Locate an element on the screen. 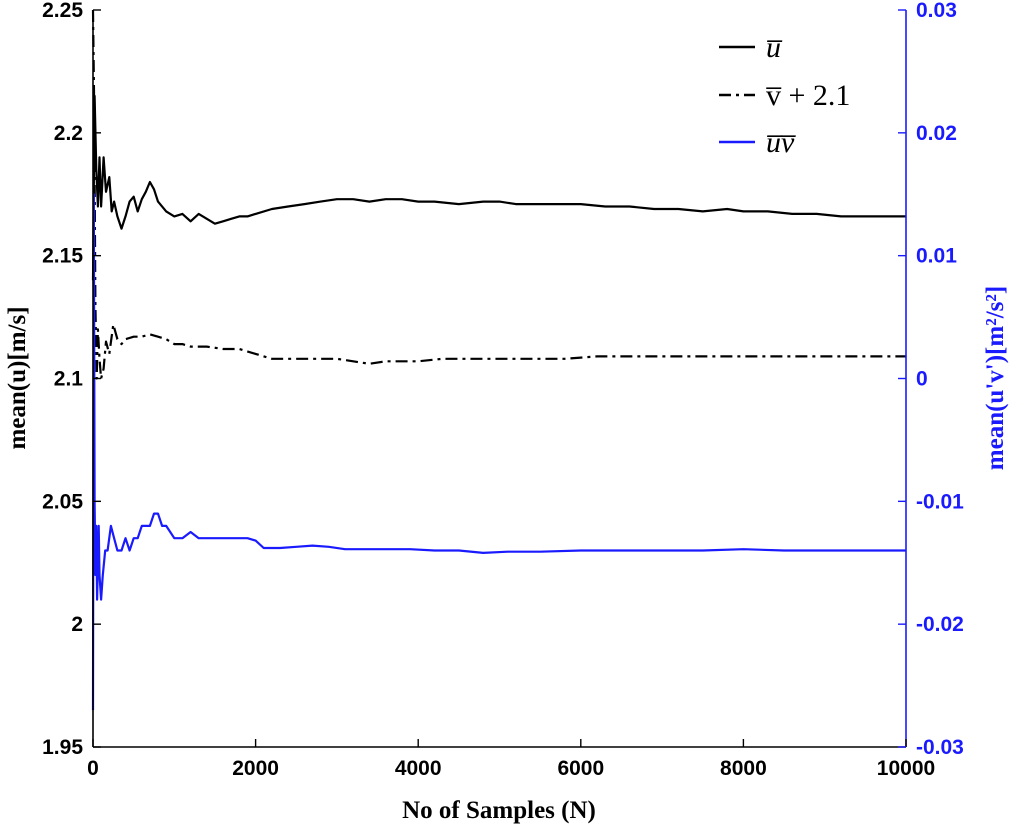 The width and height of the screenshot is (1025, 829). y2-tick-label: 0.01 is located at coordinates (936, 256).